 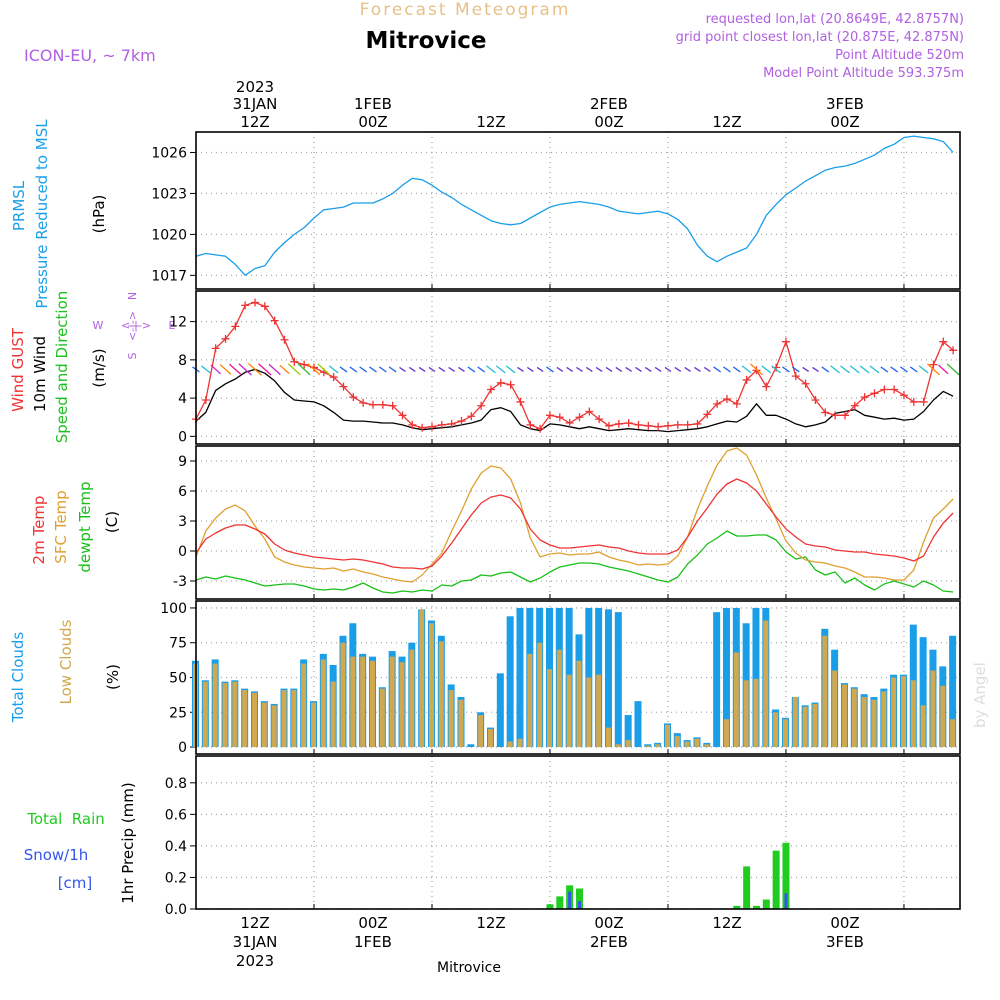 I want to click on temp-sfc-label: SFC Temp, so click(x=61, y=526).